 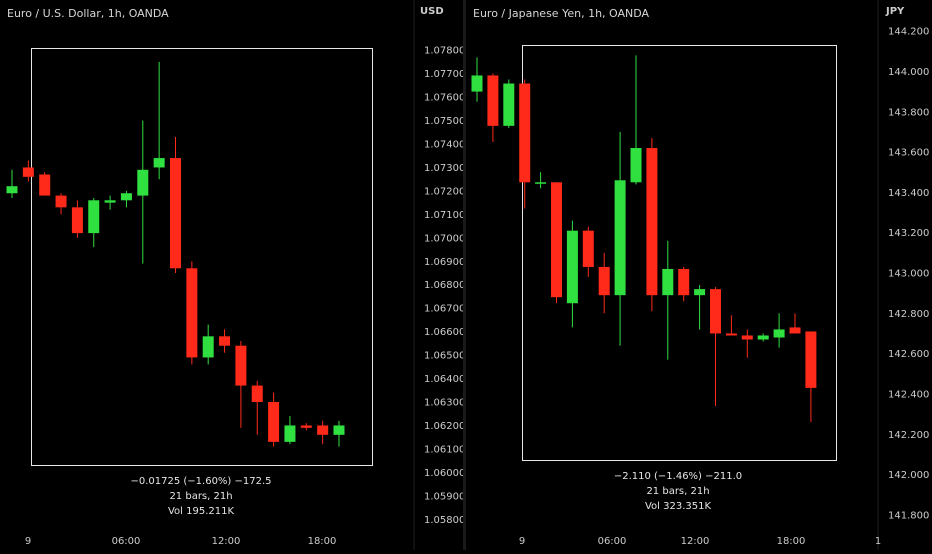 What do you see at coordinates (444, 309) in the screenshot?
I see `y-tick-label: 1.06700` at bounding box center [444, 309].